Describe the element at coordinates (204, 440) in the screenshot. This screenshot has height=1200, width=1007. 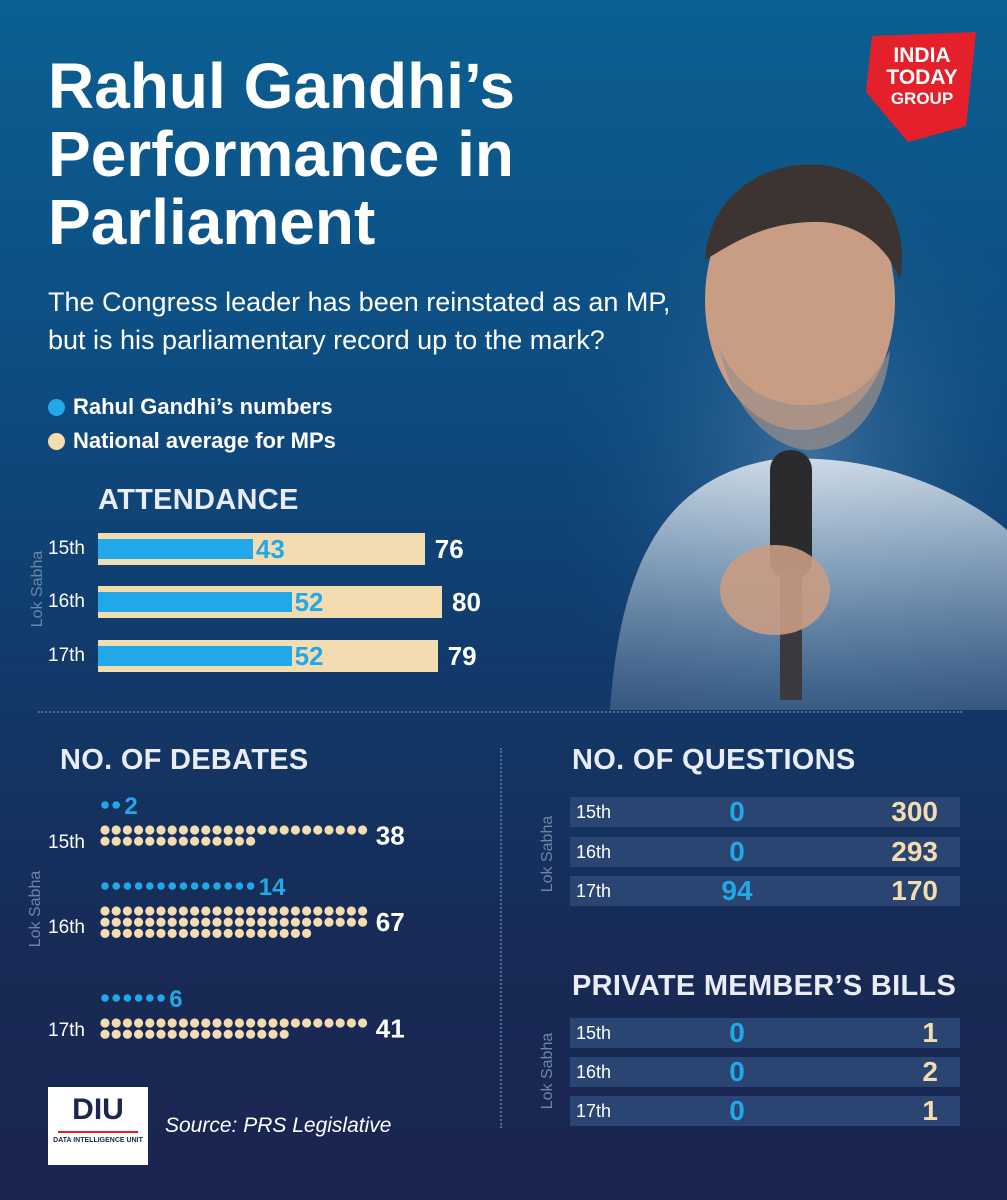
I see `legend-label: National average for MPs` at that location.